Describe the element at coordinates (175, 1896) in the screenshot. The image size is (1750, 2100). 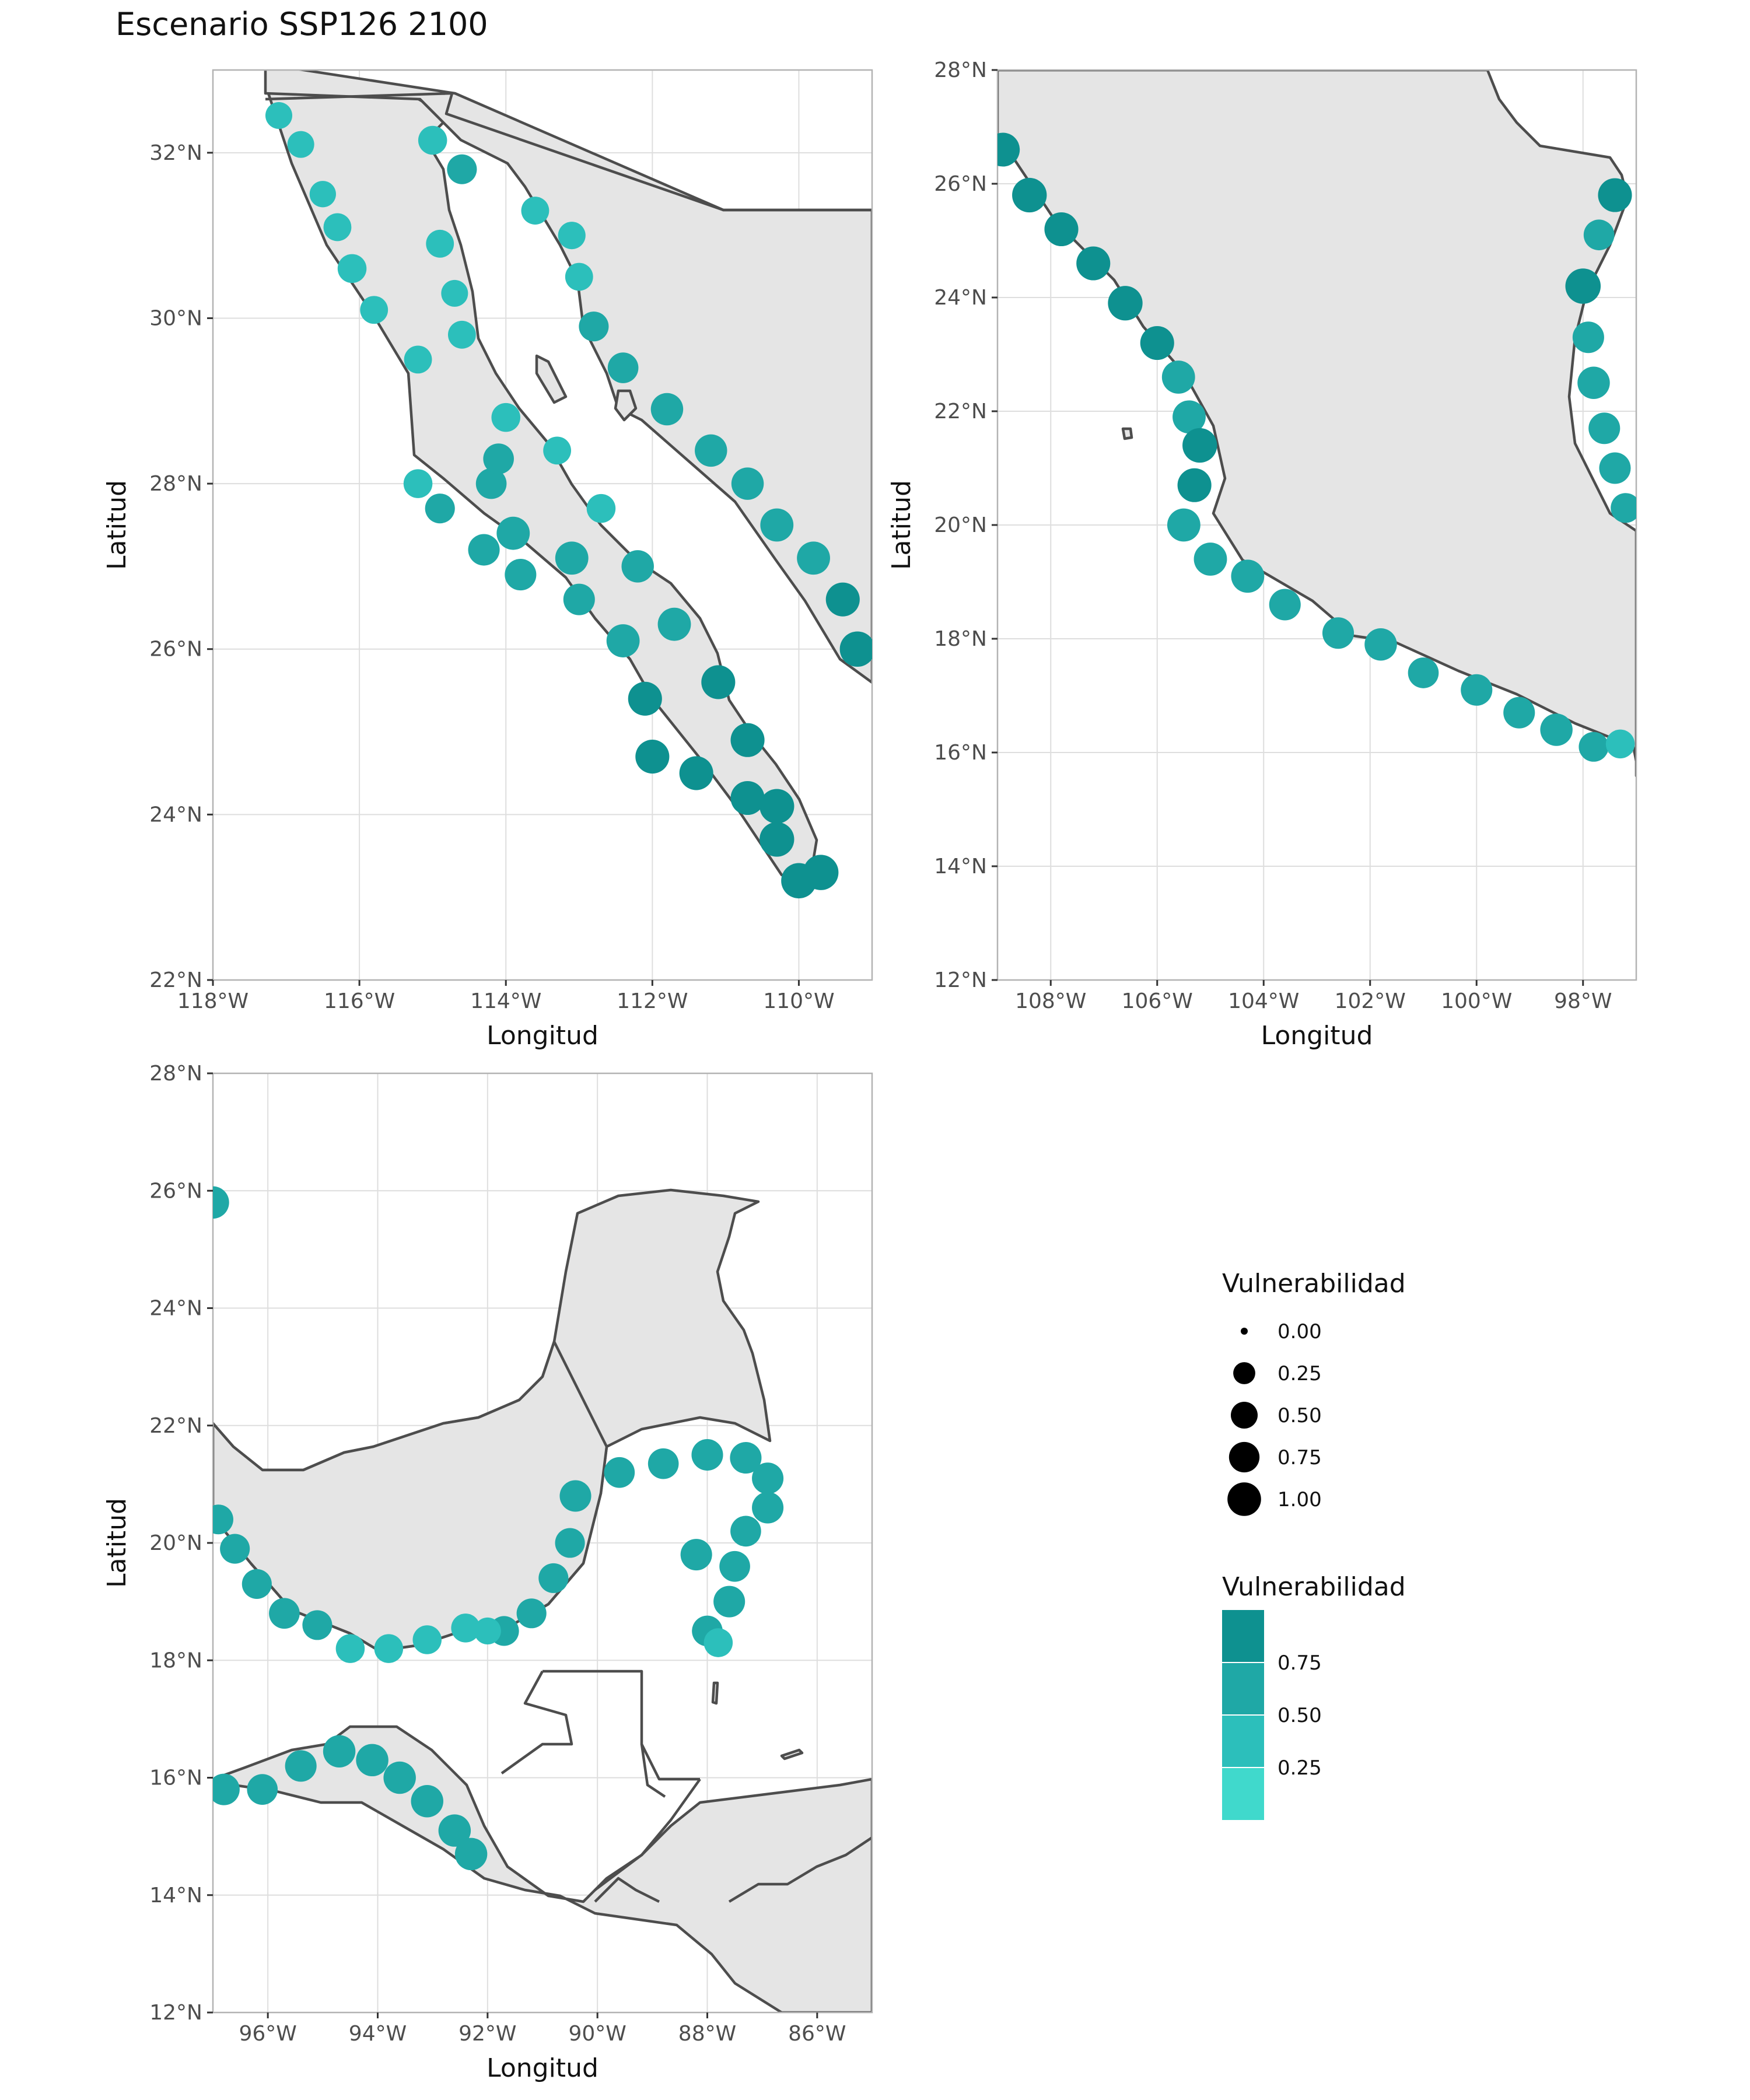
I see `y-tick-label: 14°N` at that location.